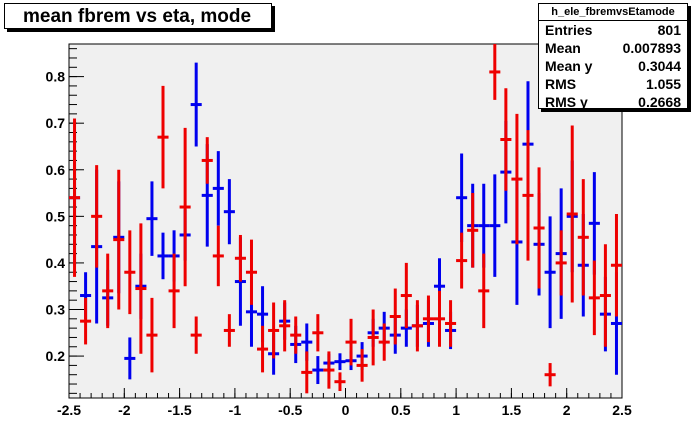  Describe the element at coordinates (613, 48) in the screenshot. I see `stats-row-mean: Mean 0.007893` at that location.